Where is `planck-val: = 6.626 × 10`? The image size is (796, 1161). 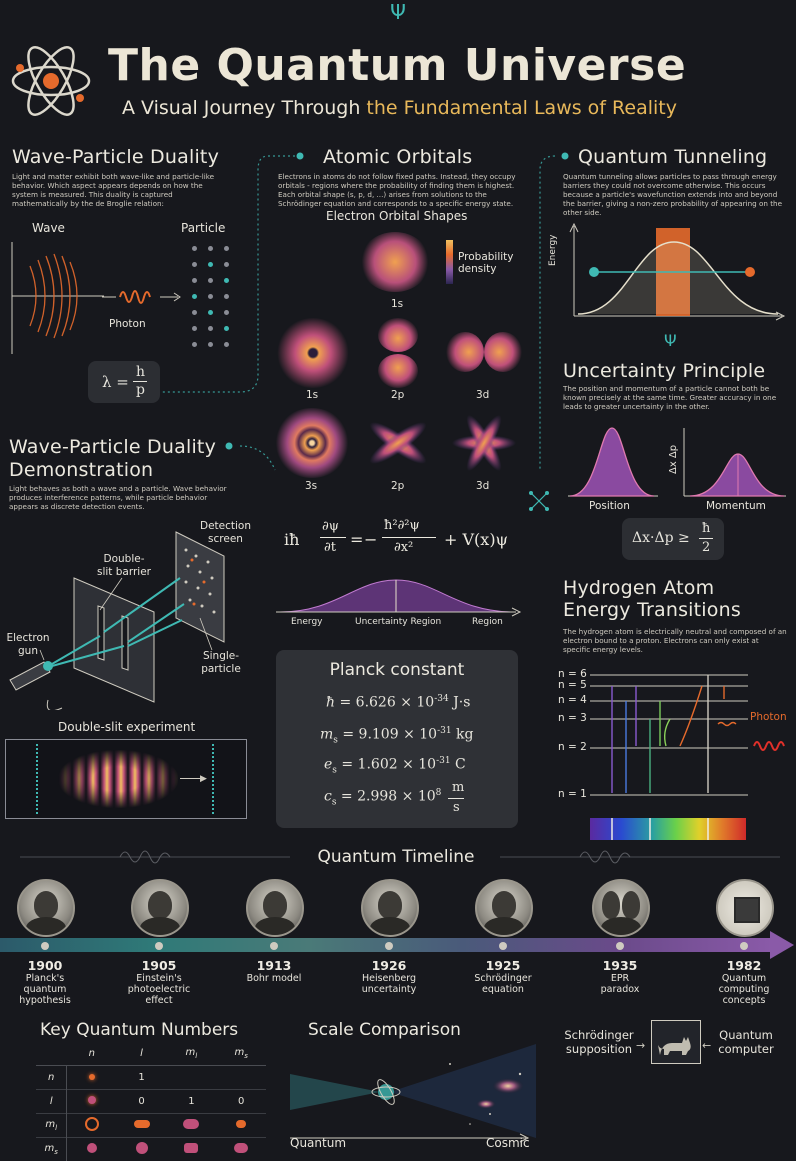
planck-val: = 6.626 × 10 is located at coordinates (386, 703).